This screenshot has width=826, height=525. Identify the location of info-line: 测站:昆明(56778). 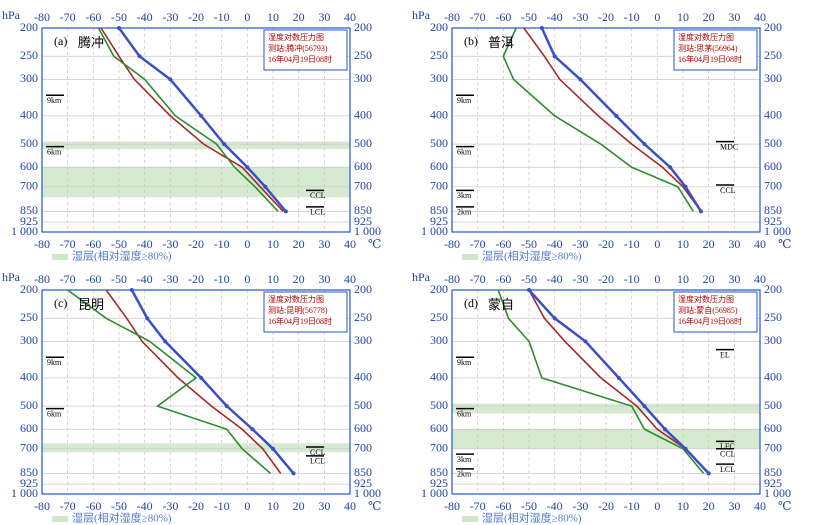
(298, 310).